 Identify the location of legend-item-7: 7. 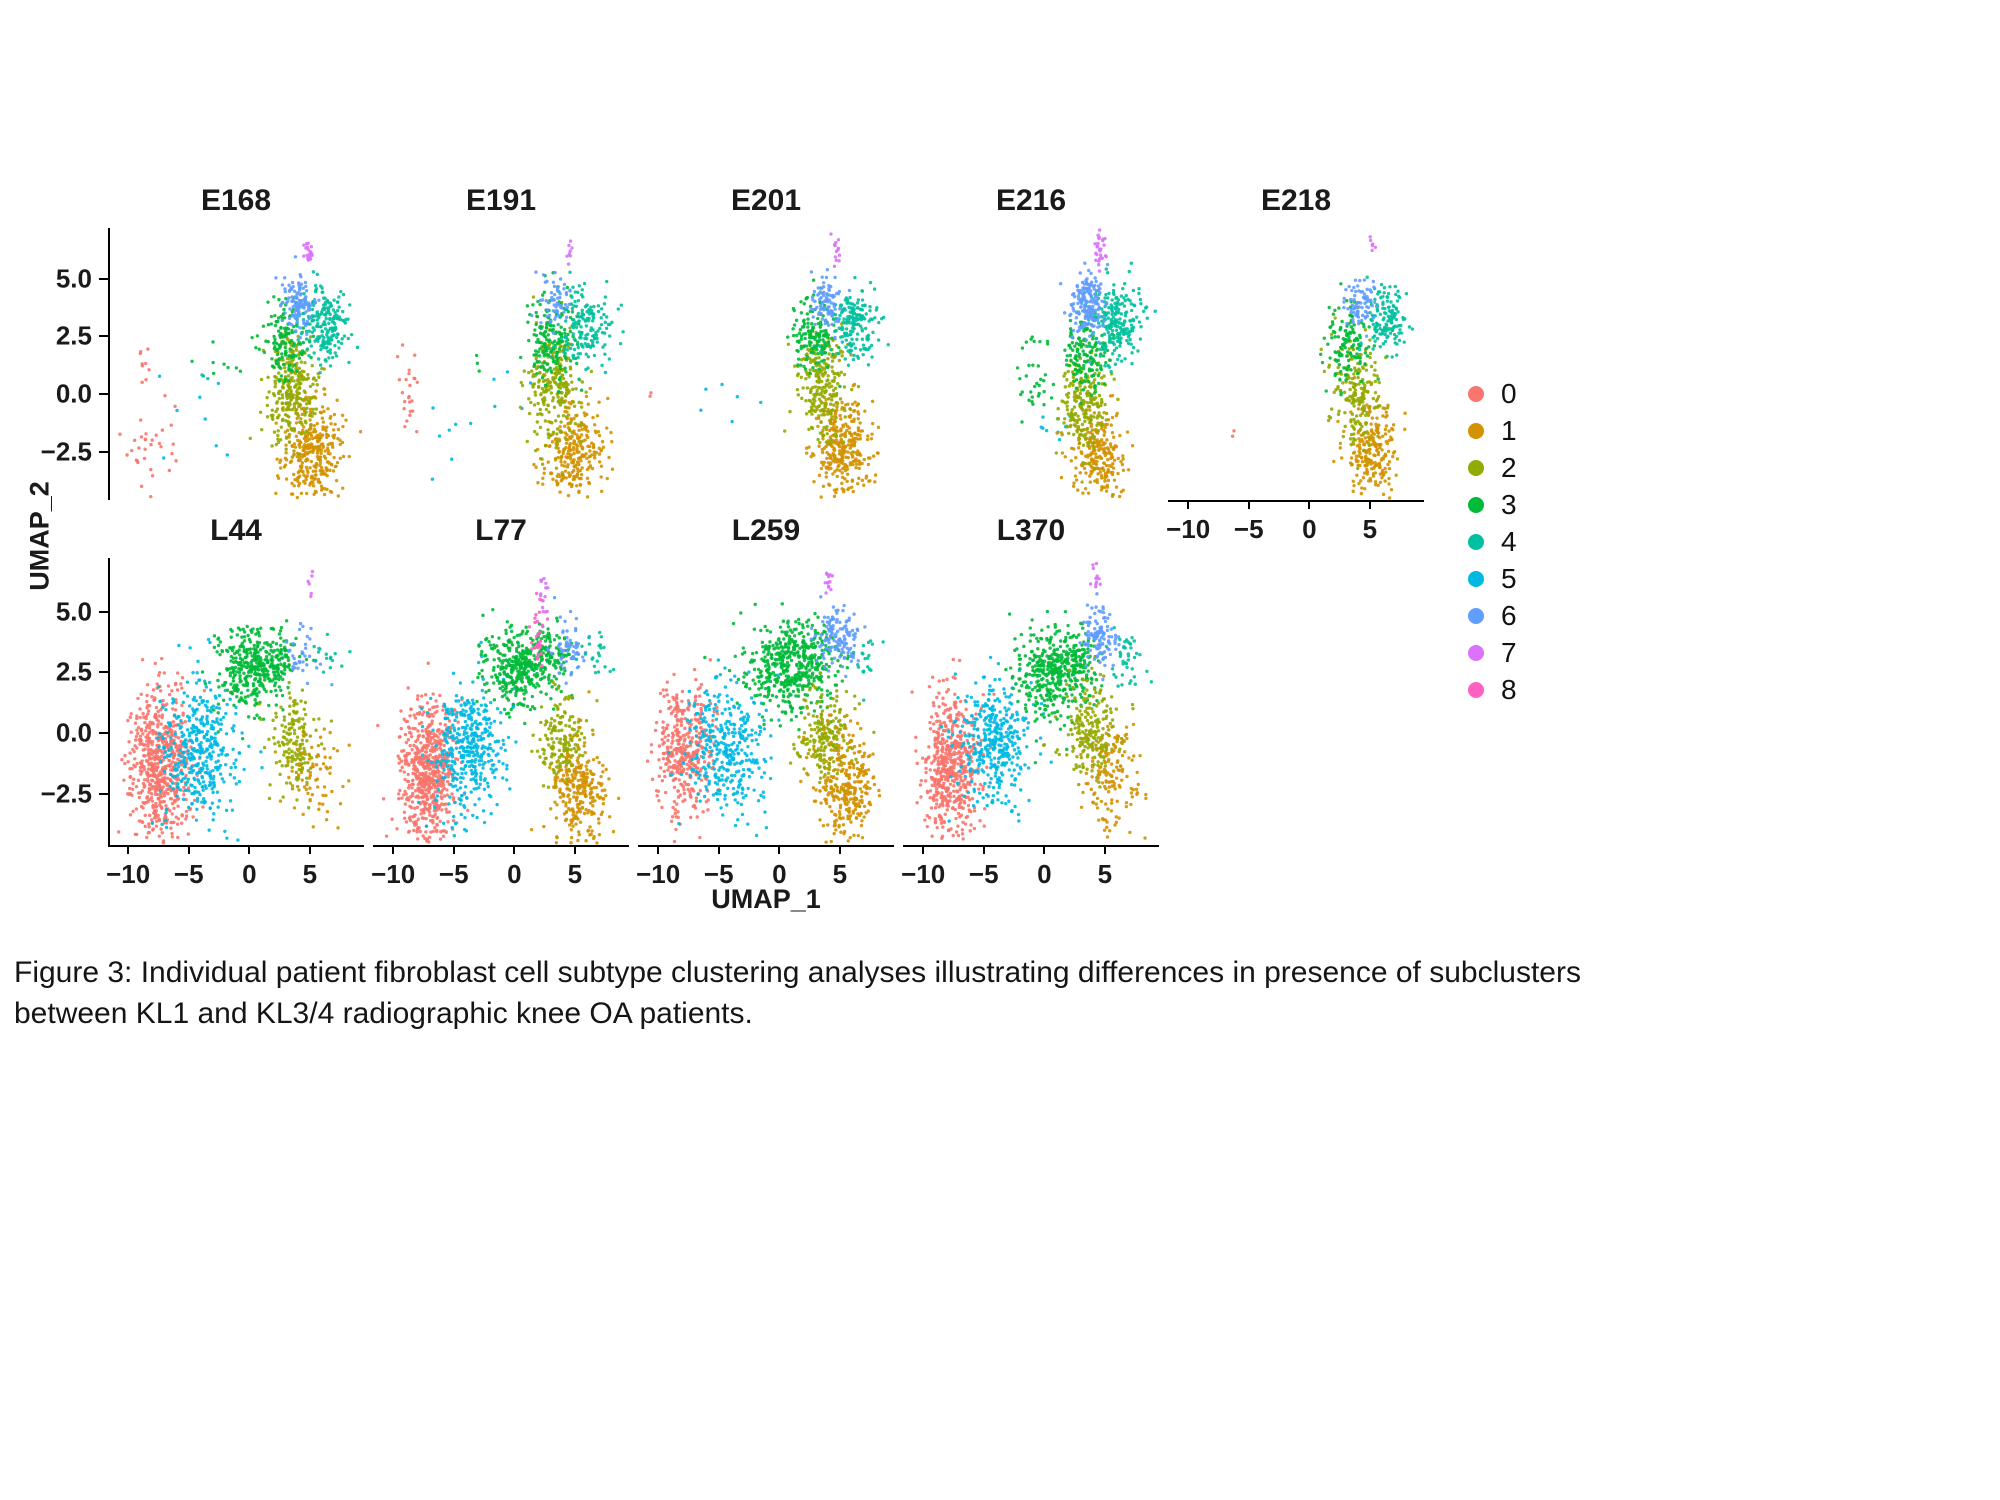
(1492, 652).